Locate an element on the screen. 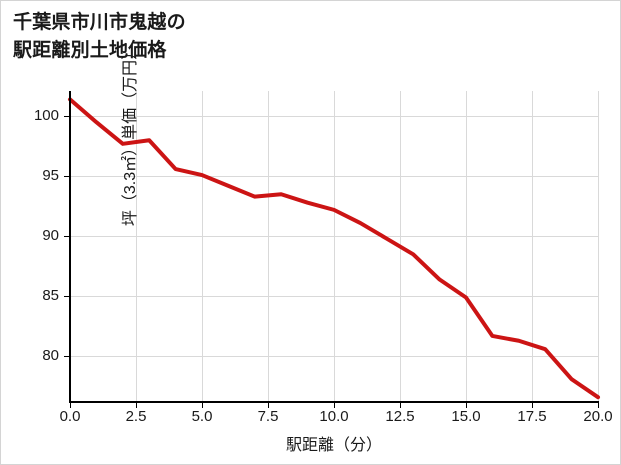 The image size is (621, 465). x-axis-title: 駅距離（分） is located at coordinates (333, 445).